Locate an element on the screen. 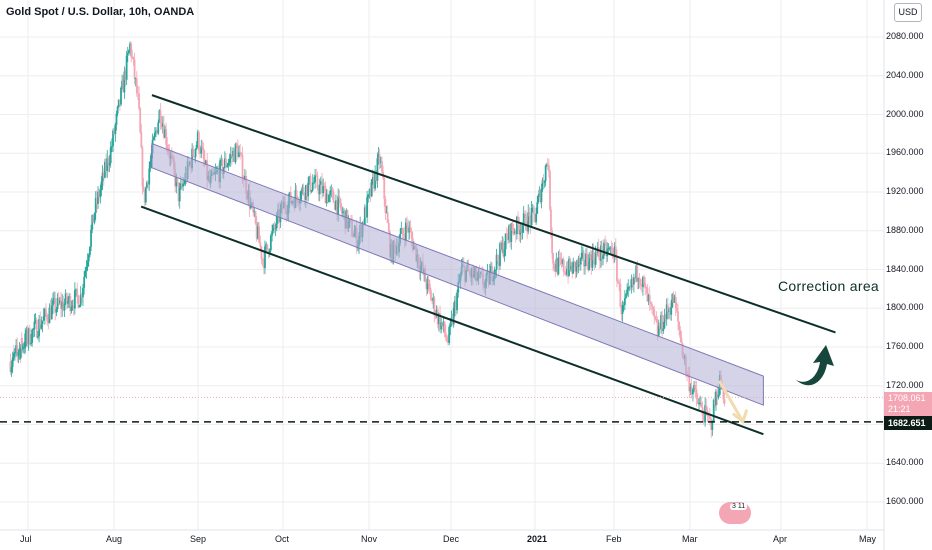 Image resolution: width=932 pixels, height=550 pixels. level-price-tag: 1682.651 is located at coordinates (908, 423).